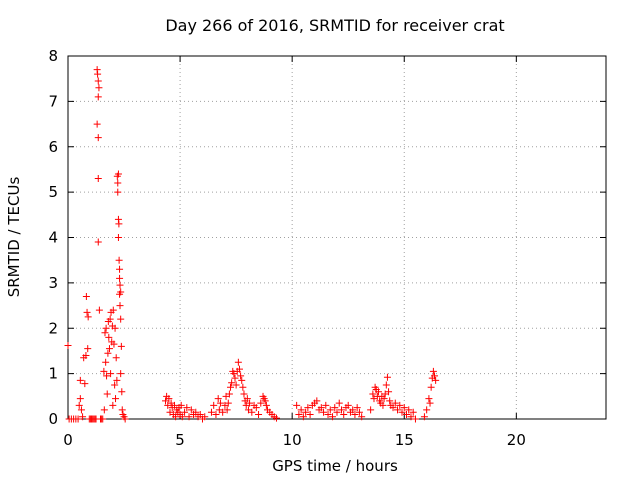 Image resolution: width=640 pixels, height=480 pixels. What do you see at coordinates (53, 56) in the screenshot?
I see `y-tick-label: 8` at bounding box center [53, 56].